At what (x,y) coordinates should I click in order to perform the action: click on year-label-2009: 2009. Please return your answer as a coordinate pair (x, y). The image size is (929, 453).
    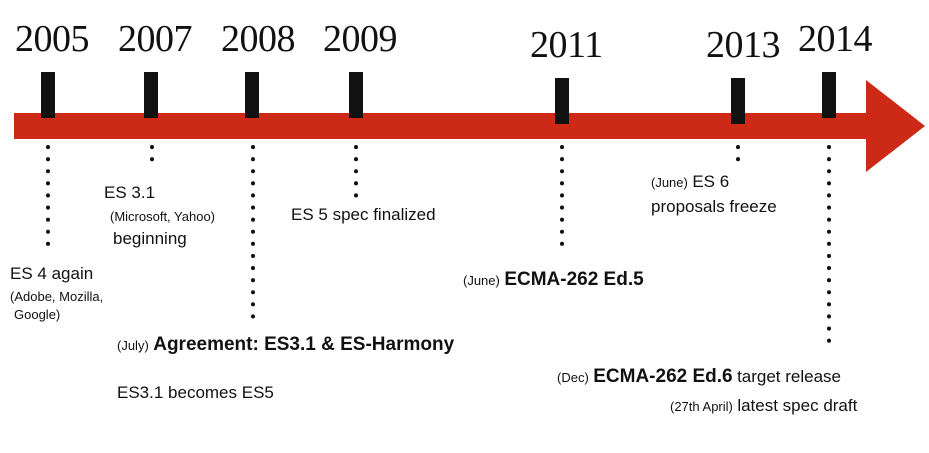
    Looking at the image, I should click on (360, 39).